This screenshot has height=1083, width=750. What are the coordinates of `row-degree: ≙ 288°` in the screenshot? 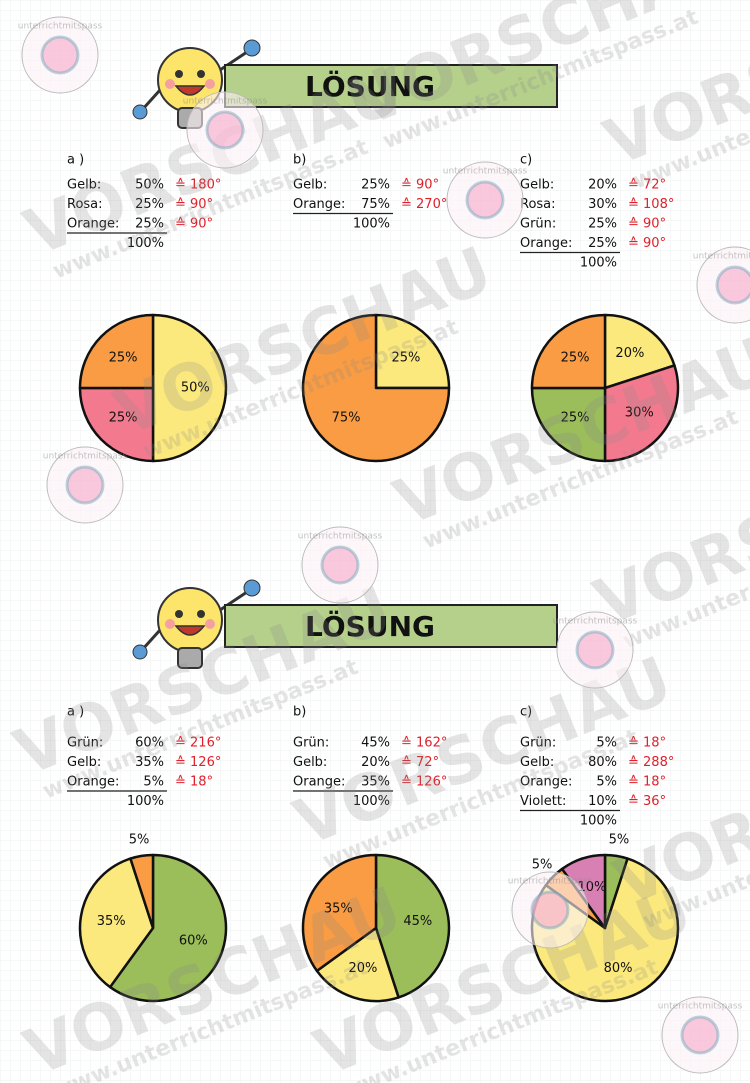 It's located at (651, 762).